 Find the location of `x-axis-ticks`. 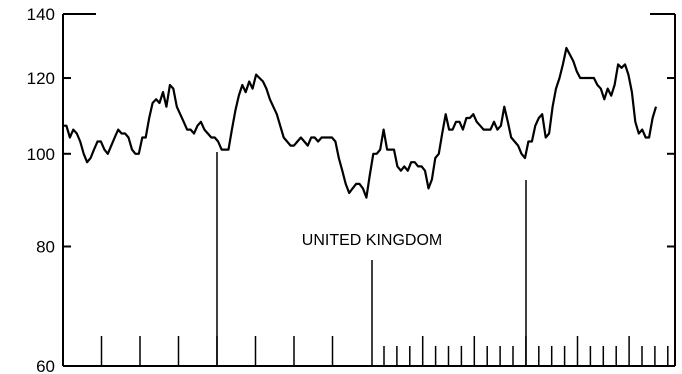

x-axis-ticks is located at coordinates (384, 351).